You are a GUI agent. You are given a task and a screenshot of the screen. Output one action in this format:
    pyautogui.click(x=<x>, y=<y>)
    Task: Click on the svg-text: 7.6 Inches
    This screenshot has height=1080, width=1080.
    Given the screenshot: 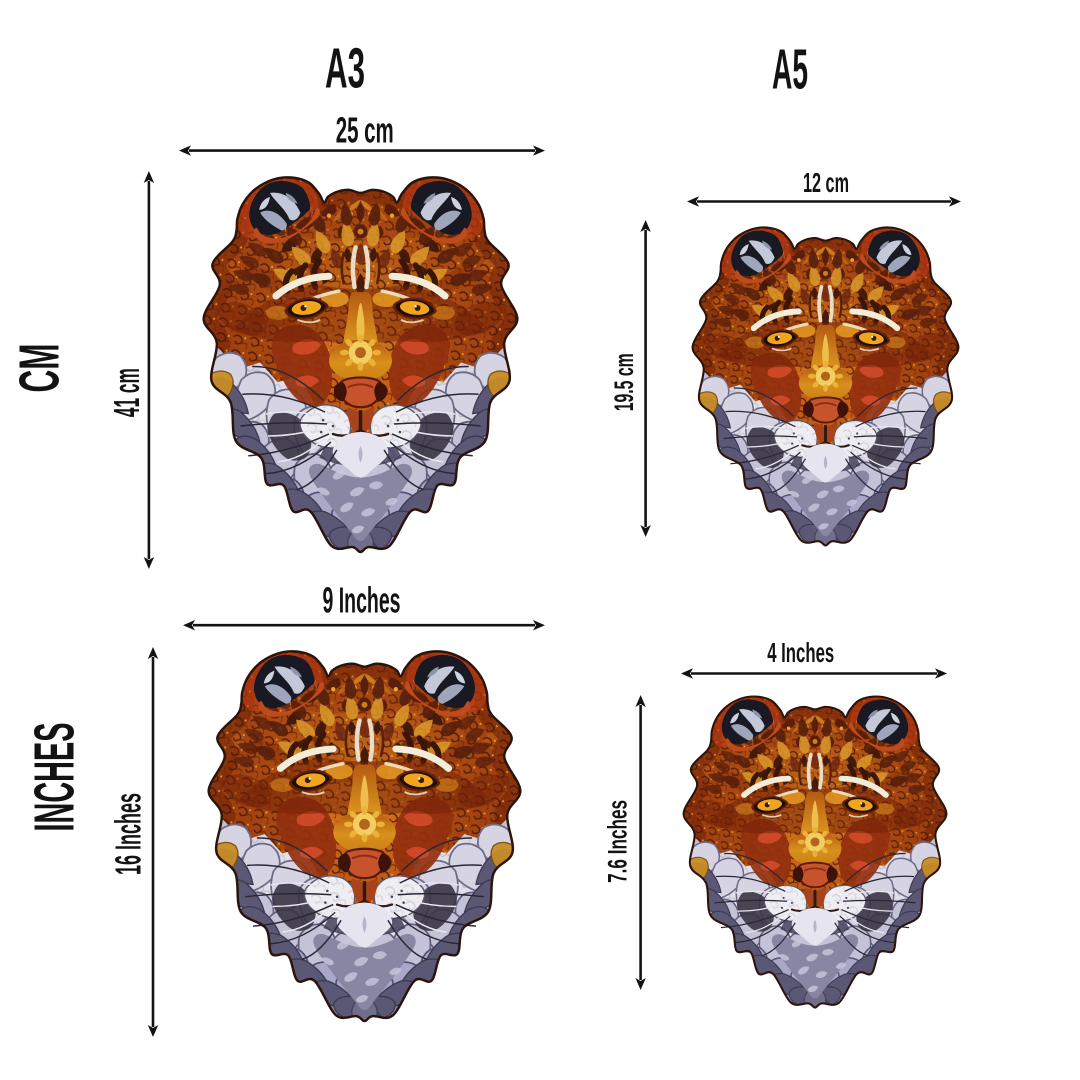 What is the action you would take?
    pyautogui.click(x=618, y=841)
    